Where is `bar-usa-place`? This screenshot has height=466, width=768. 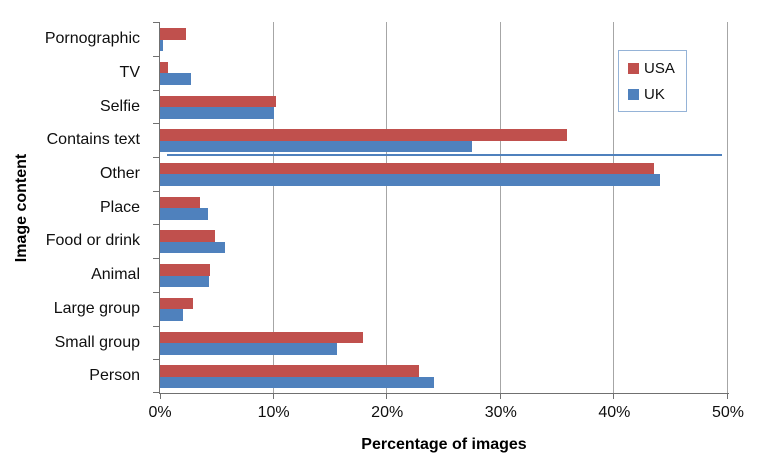
bar-usa-place is located at coordinates (180, 202).